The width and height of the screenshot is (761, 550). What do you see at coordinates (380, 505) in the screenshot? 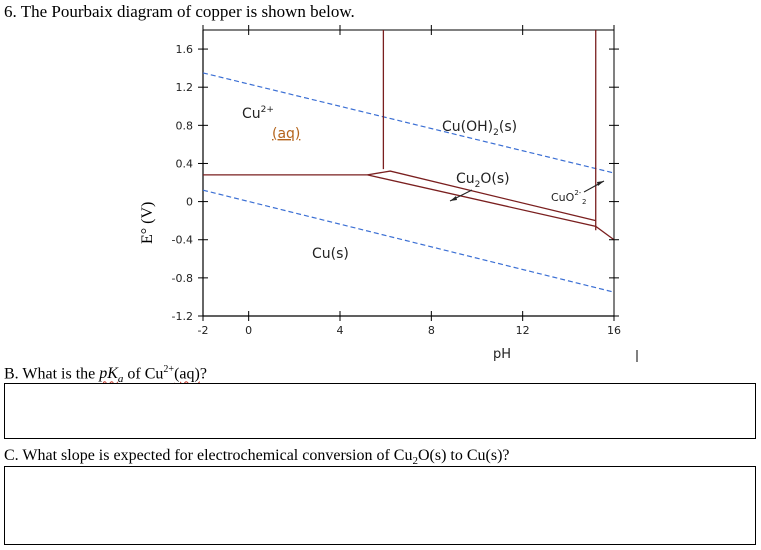
I see `answer-box-c` at bounding box center [380, 505].